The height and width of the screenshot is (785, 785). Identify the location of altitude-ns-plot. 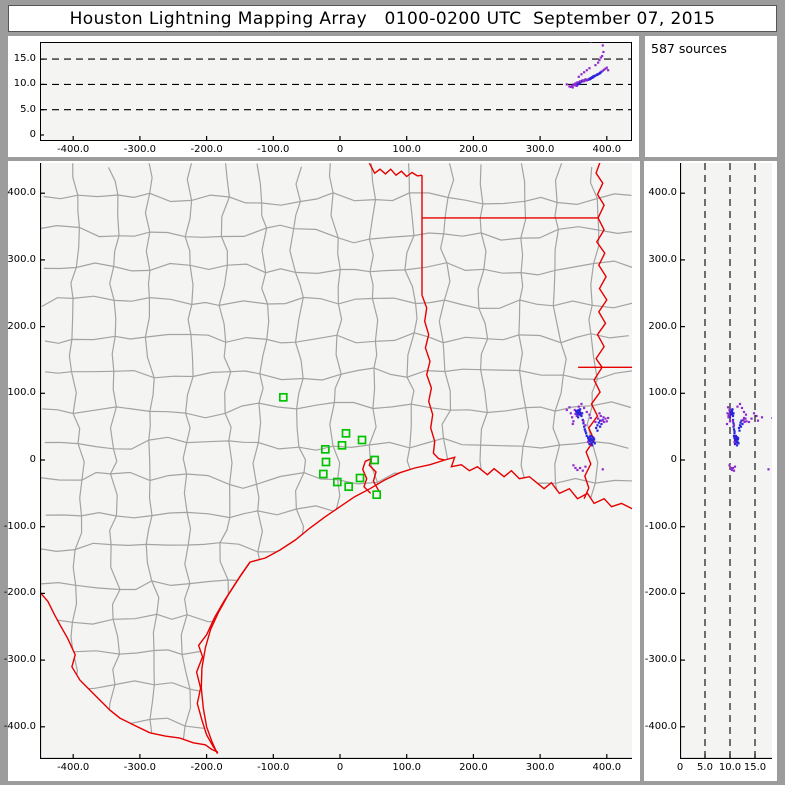
(726, 461).